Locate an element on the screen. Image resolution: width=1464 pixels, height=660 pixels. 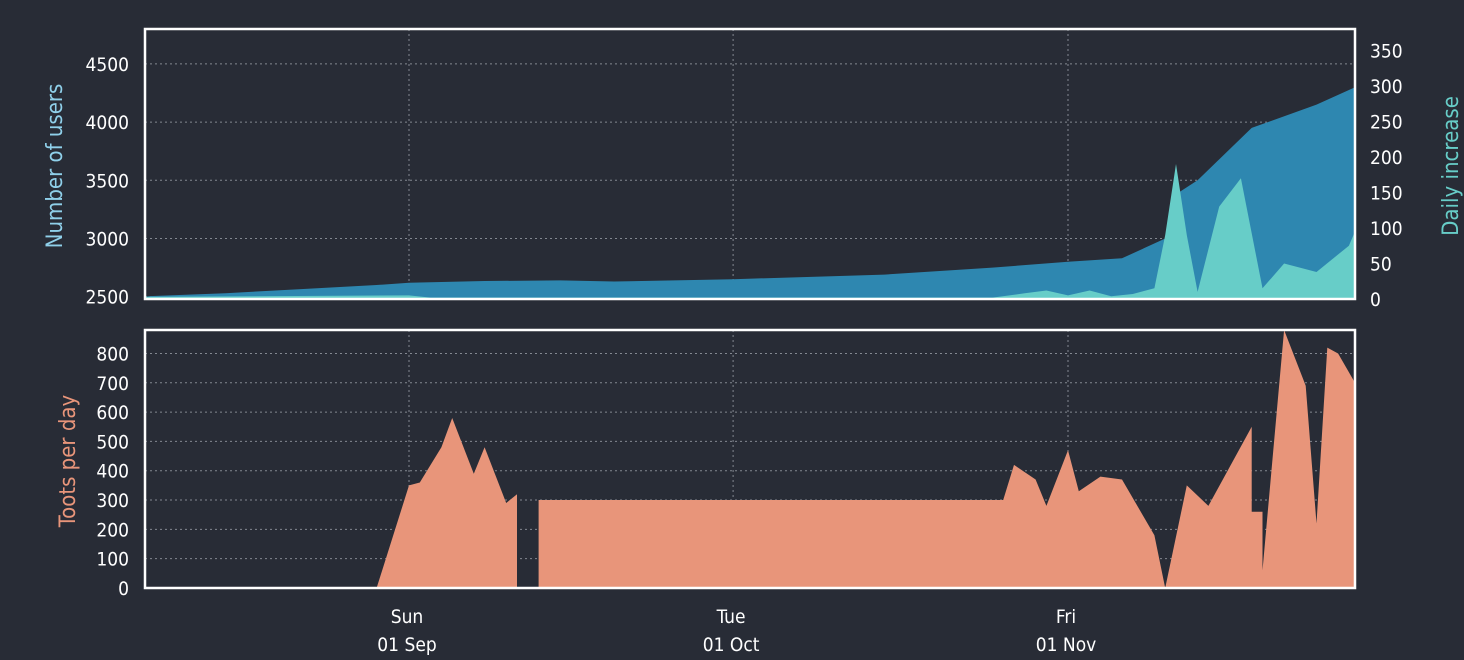
date-tick-weekday: Fri is located at coordinates (1066, 617).